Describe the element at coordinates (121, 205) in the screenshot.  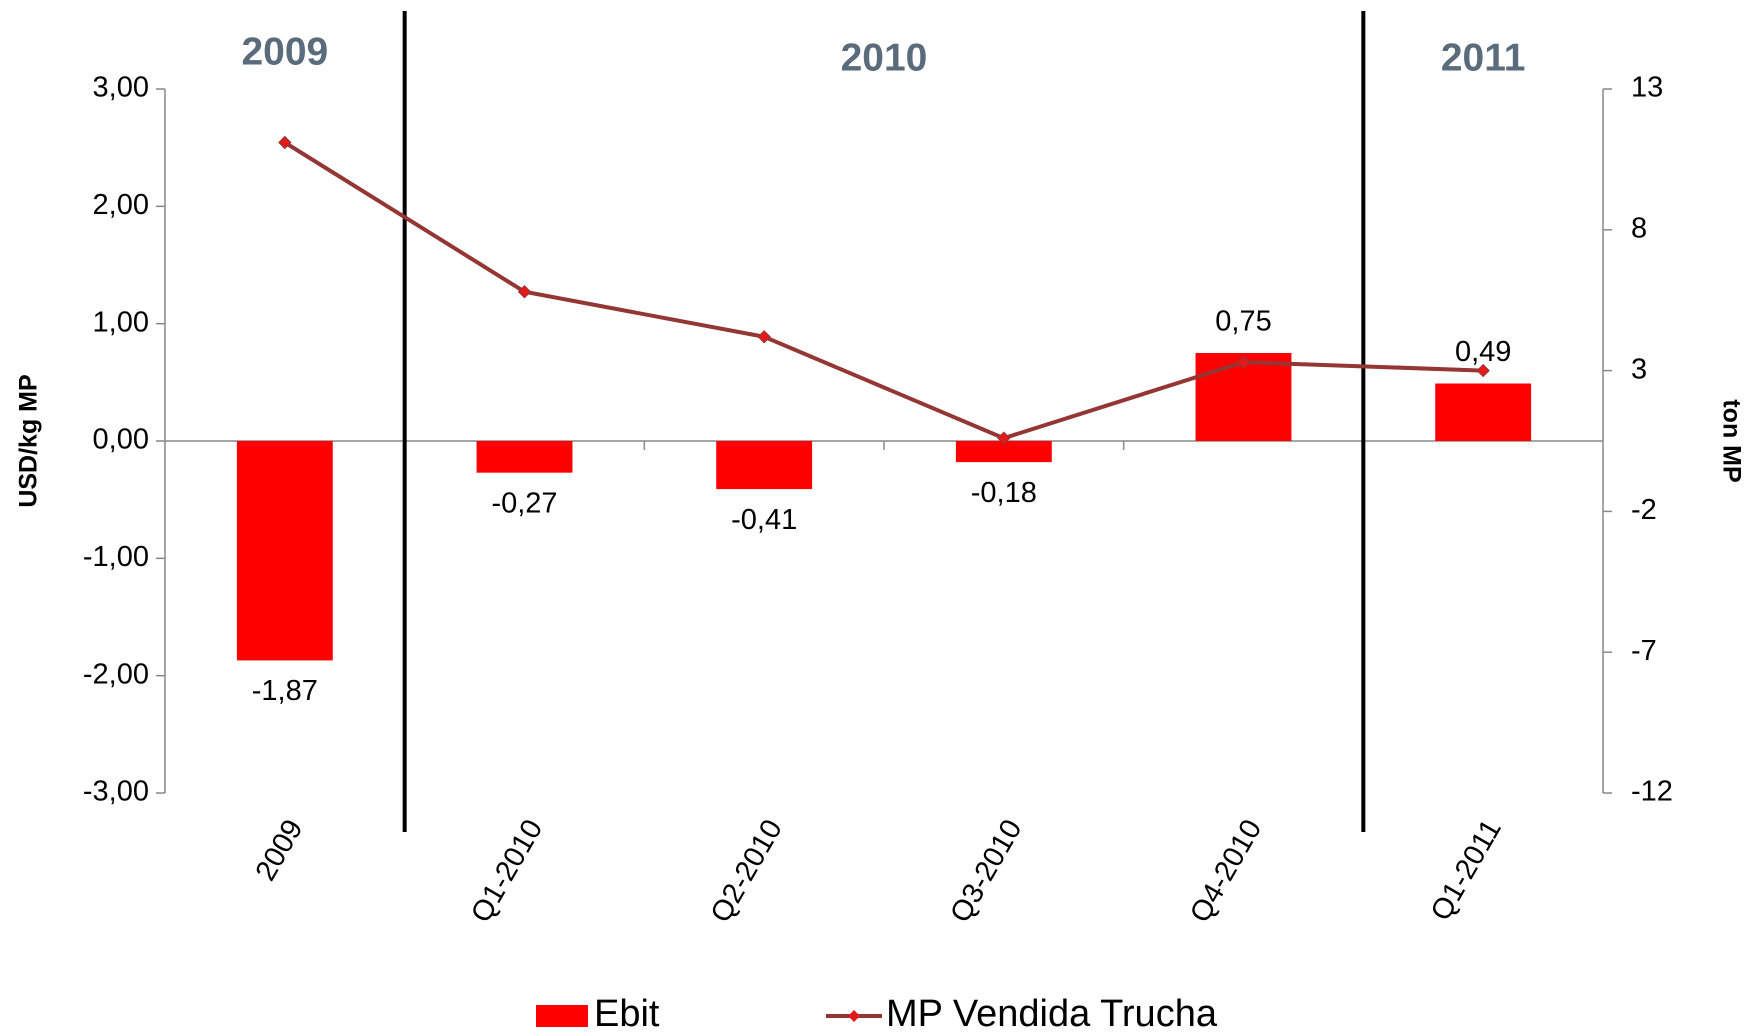
I see `y-tick-label: 2,00` at that location.